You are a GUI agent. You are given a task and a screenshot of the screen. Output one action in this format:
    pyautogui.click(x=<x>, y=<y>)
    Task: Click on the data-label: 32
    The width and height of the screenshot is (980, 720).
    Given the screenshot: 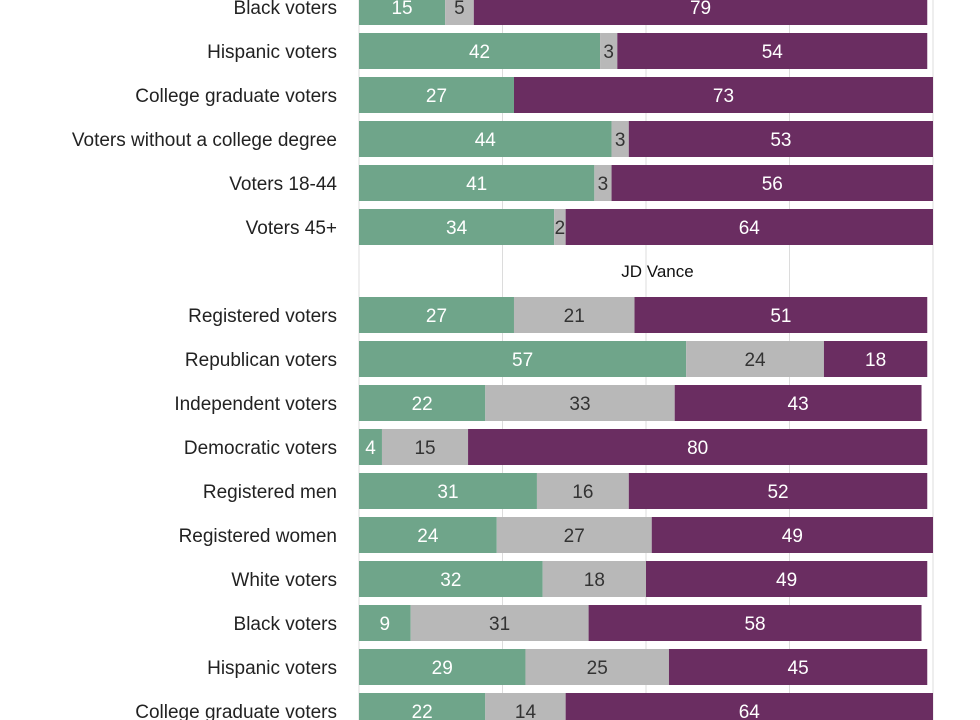 What is the action you would take?
    pyautogui.click(x=450, y=580)
    